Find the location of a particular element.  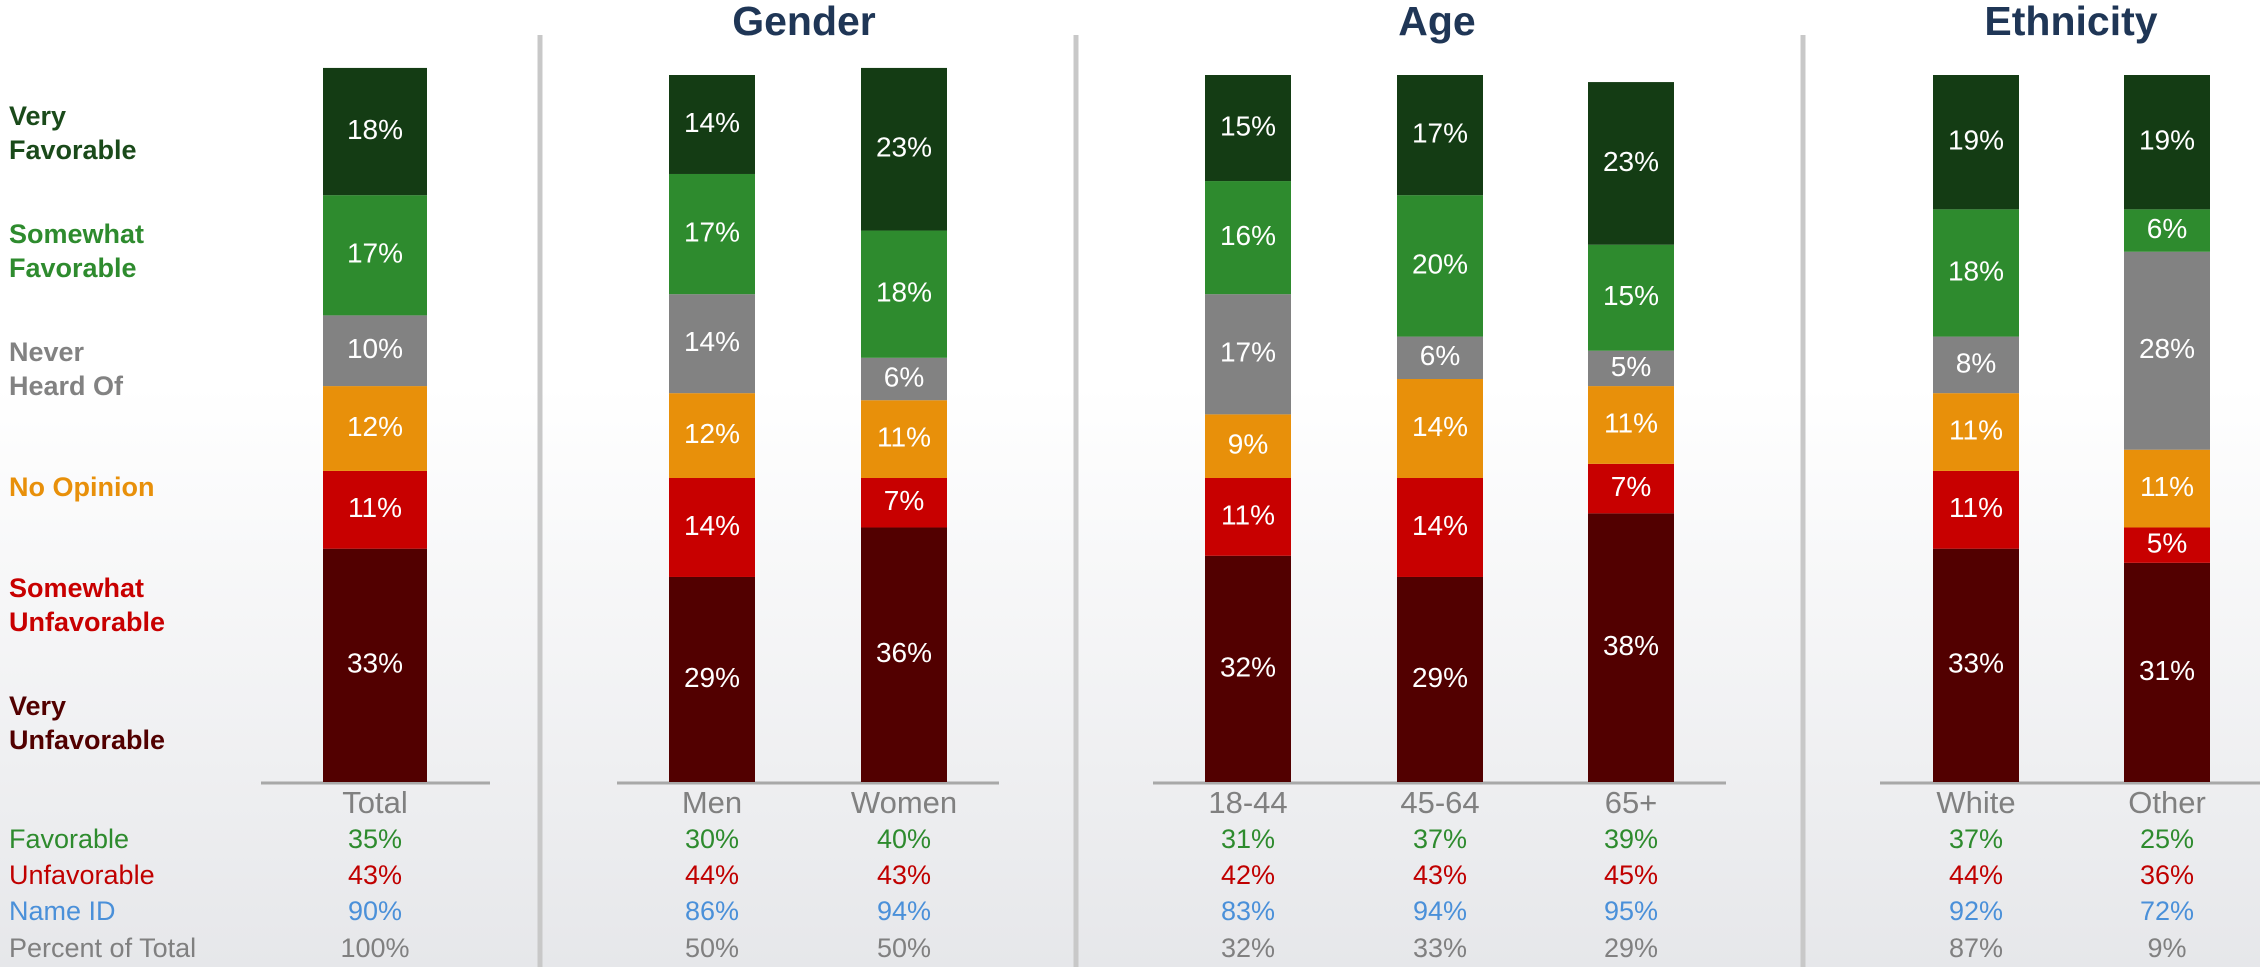

table-cell: 90% is located at coordinates (375, 911).